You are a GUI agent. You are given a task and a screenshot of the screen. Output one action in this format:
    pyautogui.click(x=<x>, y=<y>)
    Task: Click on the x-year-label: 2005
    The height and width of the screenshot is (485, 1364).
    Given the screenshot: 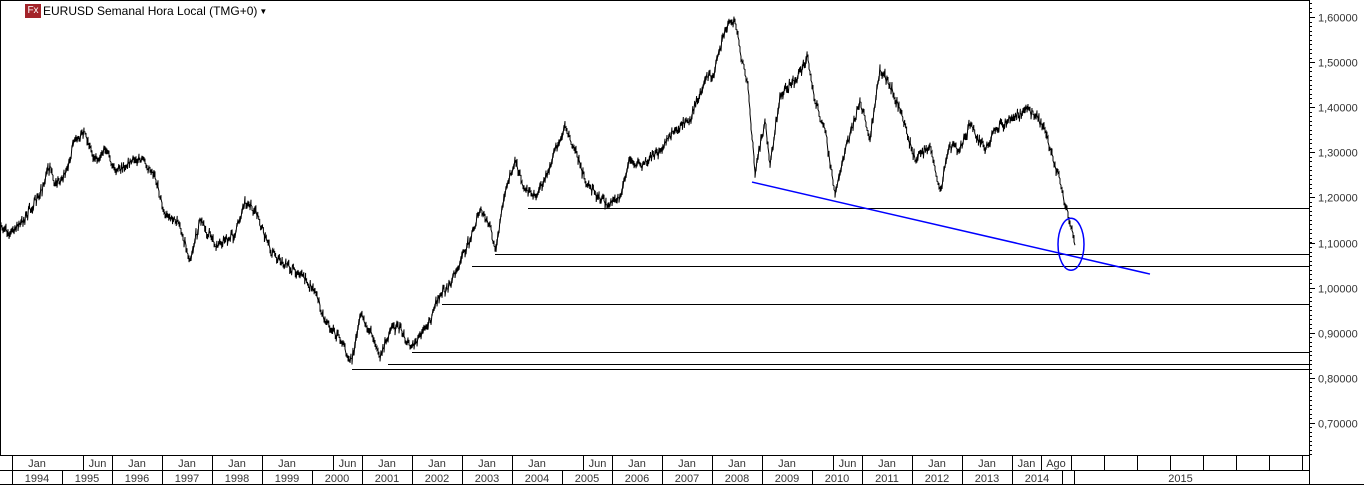 What is the action you would take?
    pyautogui.click(x=587, y=479)
    